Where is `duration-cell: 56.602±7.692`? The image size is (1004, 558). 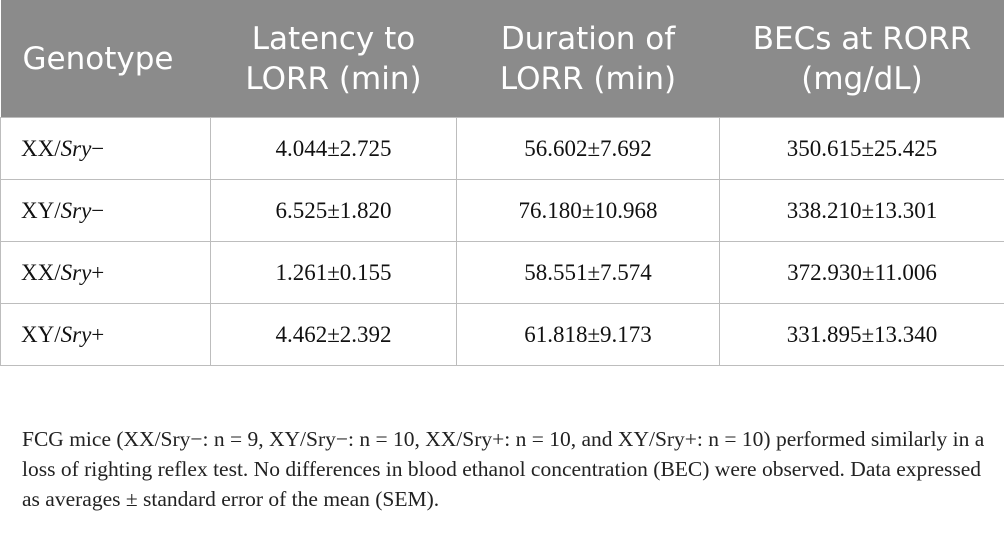 duration-cell: 56.602±7.692 is located at coordinates (588, 148).